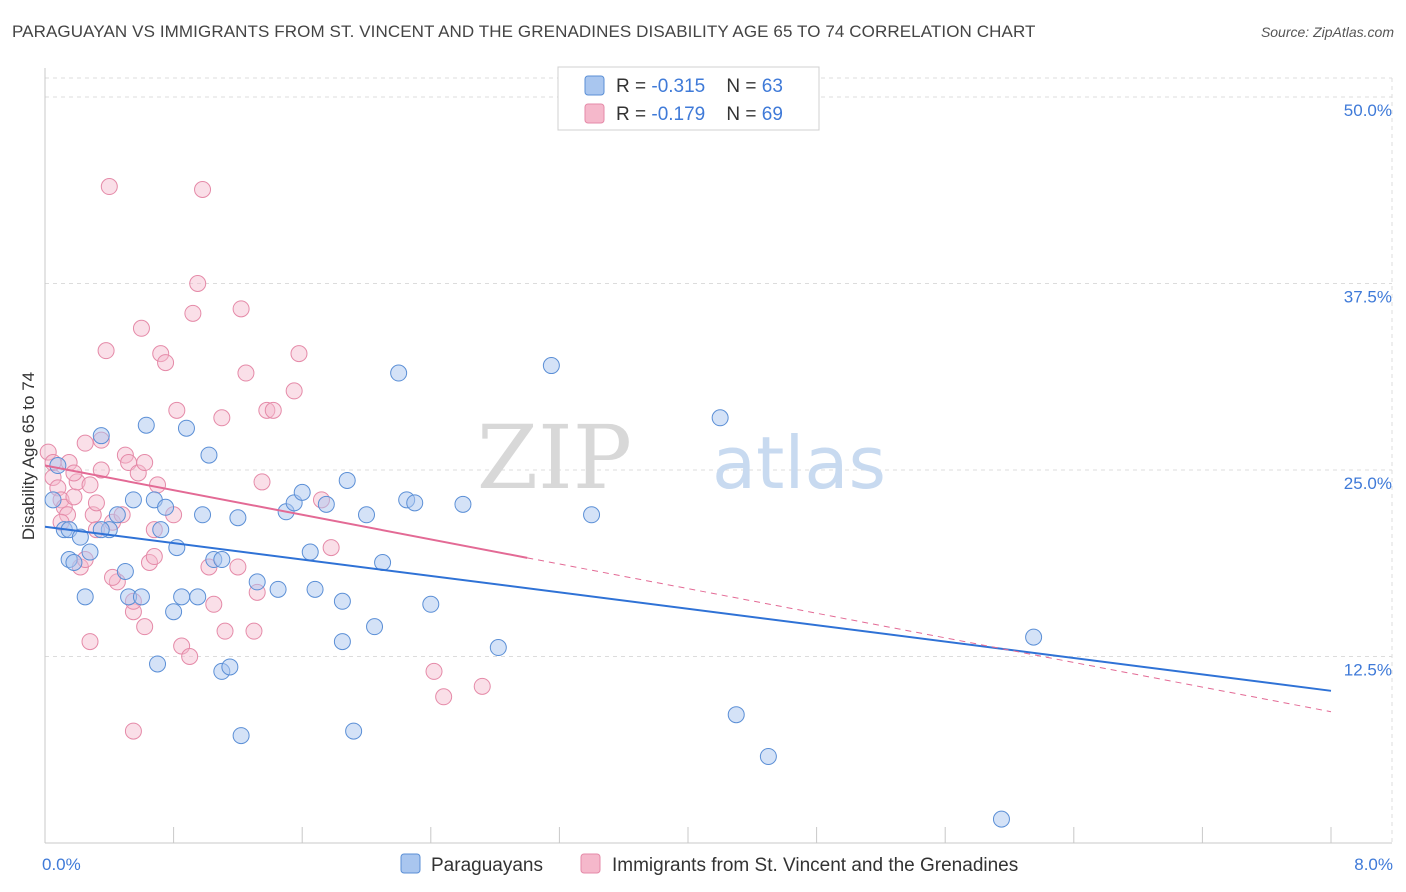 The width and height of the screenshot is (1406, 892). What do you see at coordinates (554, 457) in the screenshot?
I see `watermark-zip: ZIP` at bounding box center [554, 457].